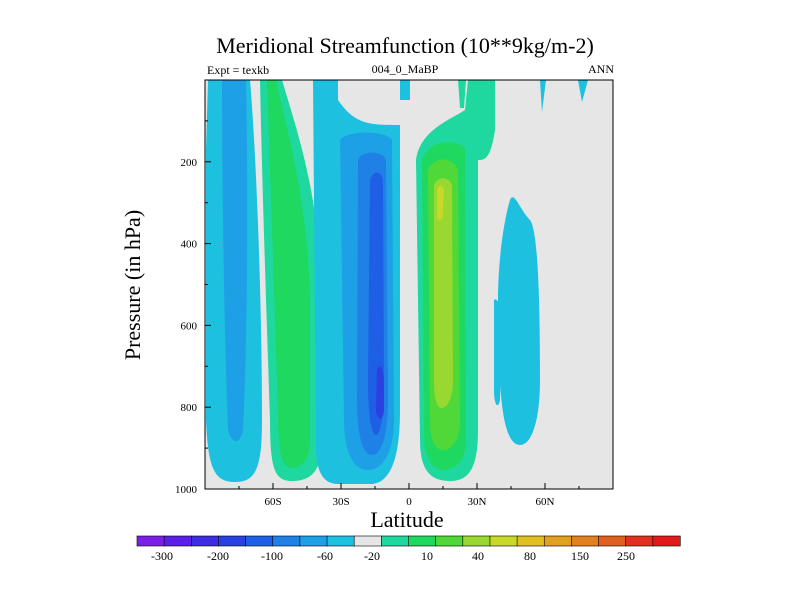 The image size is (800, 600). I want to click on contour-upper-north-band, so click(486, 120).